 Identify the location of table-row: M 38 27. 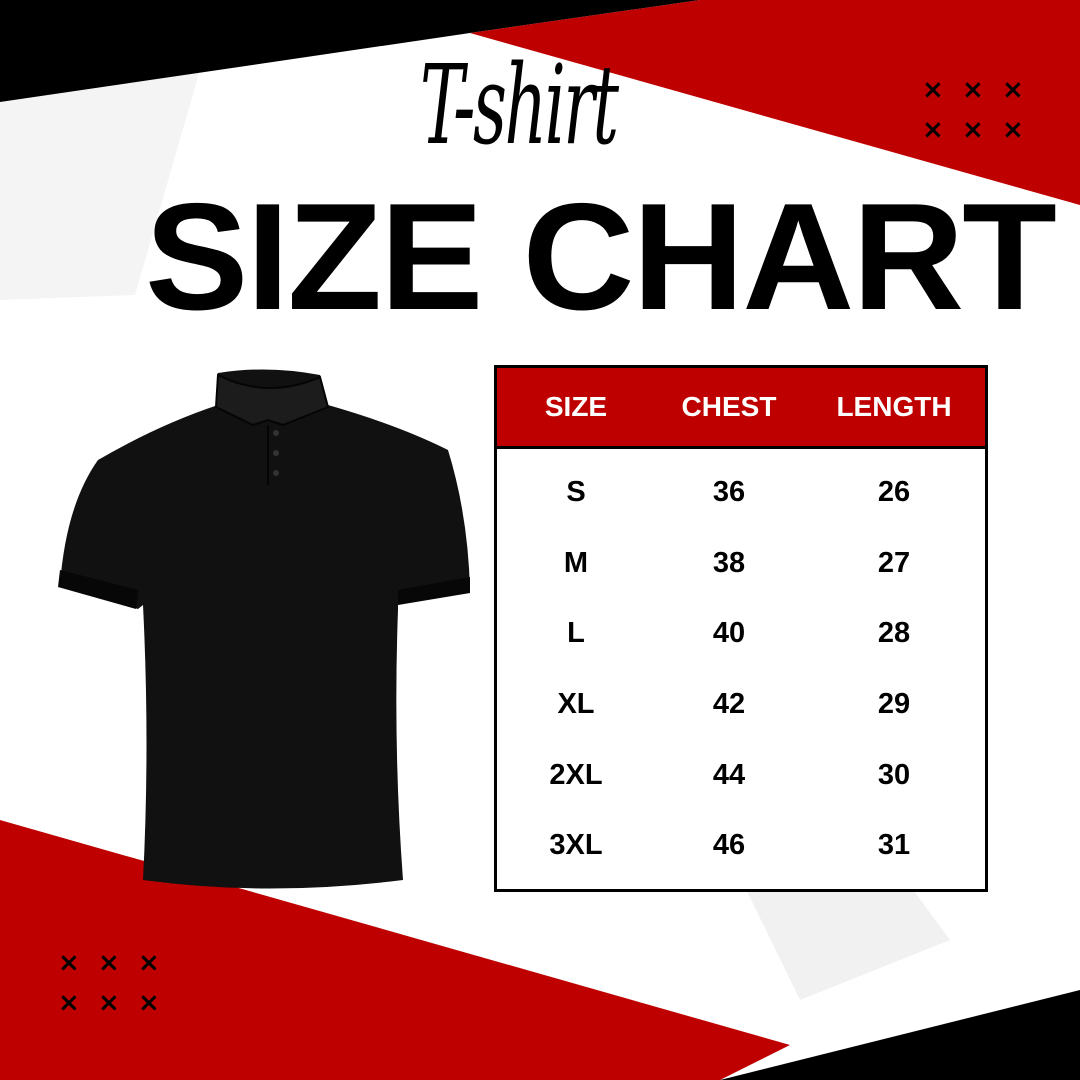
(741, 563).